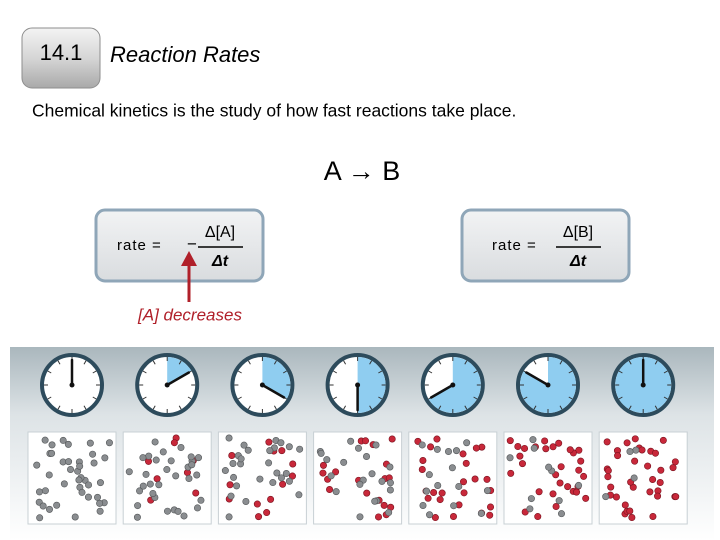 Image resolution: width=720 pixels, height=540 pixels. I want to click on formula-lhs: rate =, so click(139, 245).